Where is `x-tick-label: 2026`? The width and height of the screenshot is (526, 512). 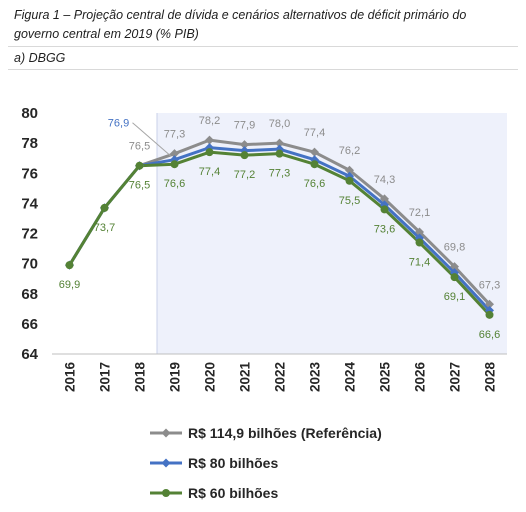 x-tick-label: 2026 is located at coordinates (420, 377).